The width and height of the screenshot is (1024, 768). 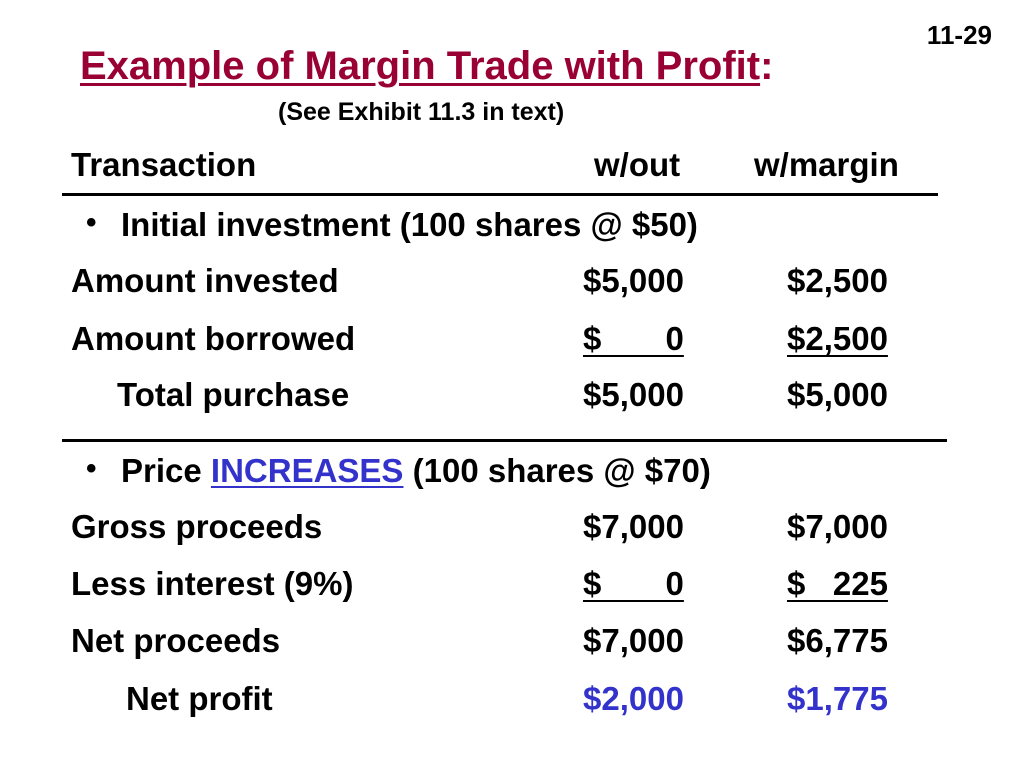 I want to click on table-row: Less interest (9%) $ 0 $ 225, so click(x=512, y=585).